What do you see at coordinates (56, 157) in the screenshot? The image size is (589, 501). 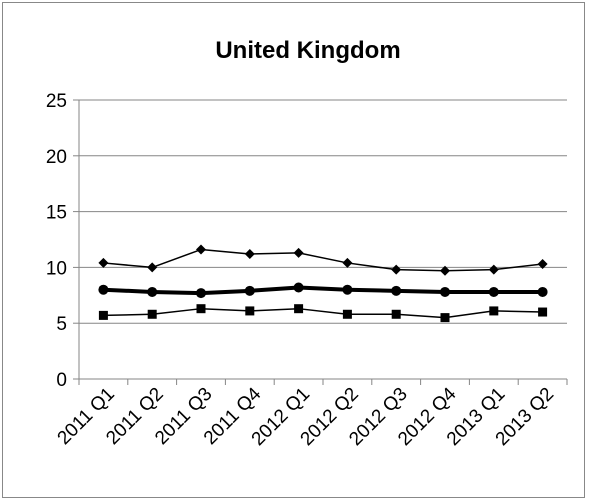 I see `y-tick-label: 20` at bounding box center [56, 157].